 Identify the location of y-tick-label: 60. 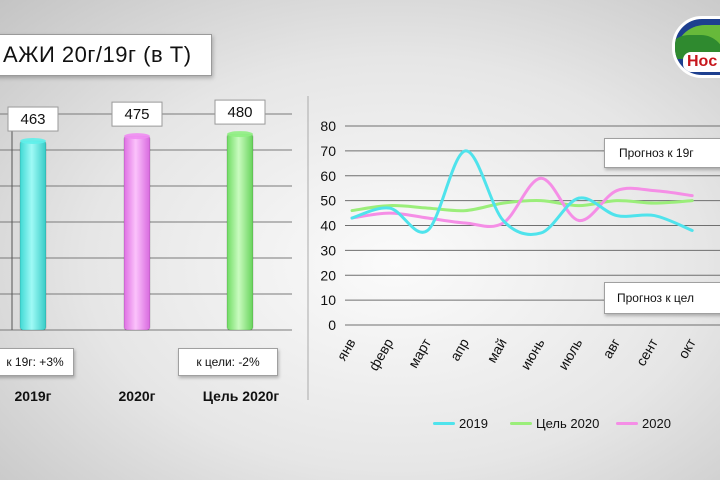
(328, 176).